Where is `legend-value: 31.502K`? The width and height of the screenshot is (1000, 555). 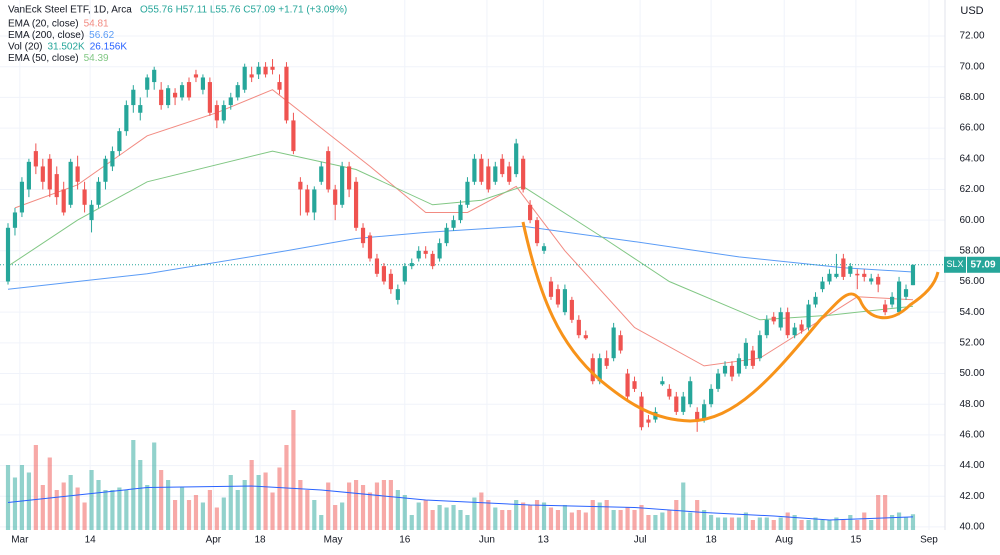
legend-value: 31.502K is located at coordinates (66, 47).